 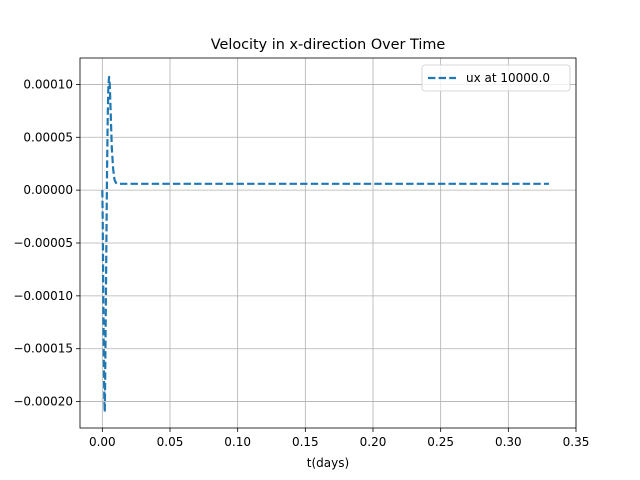 What do you see at coordinates (237, 442) in the screenshot?
I see `x-tick-label: 0.10` at bounding box center [237, 442].